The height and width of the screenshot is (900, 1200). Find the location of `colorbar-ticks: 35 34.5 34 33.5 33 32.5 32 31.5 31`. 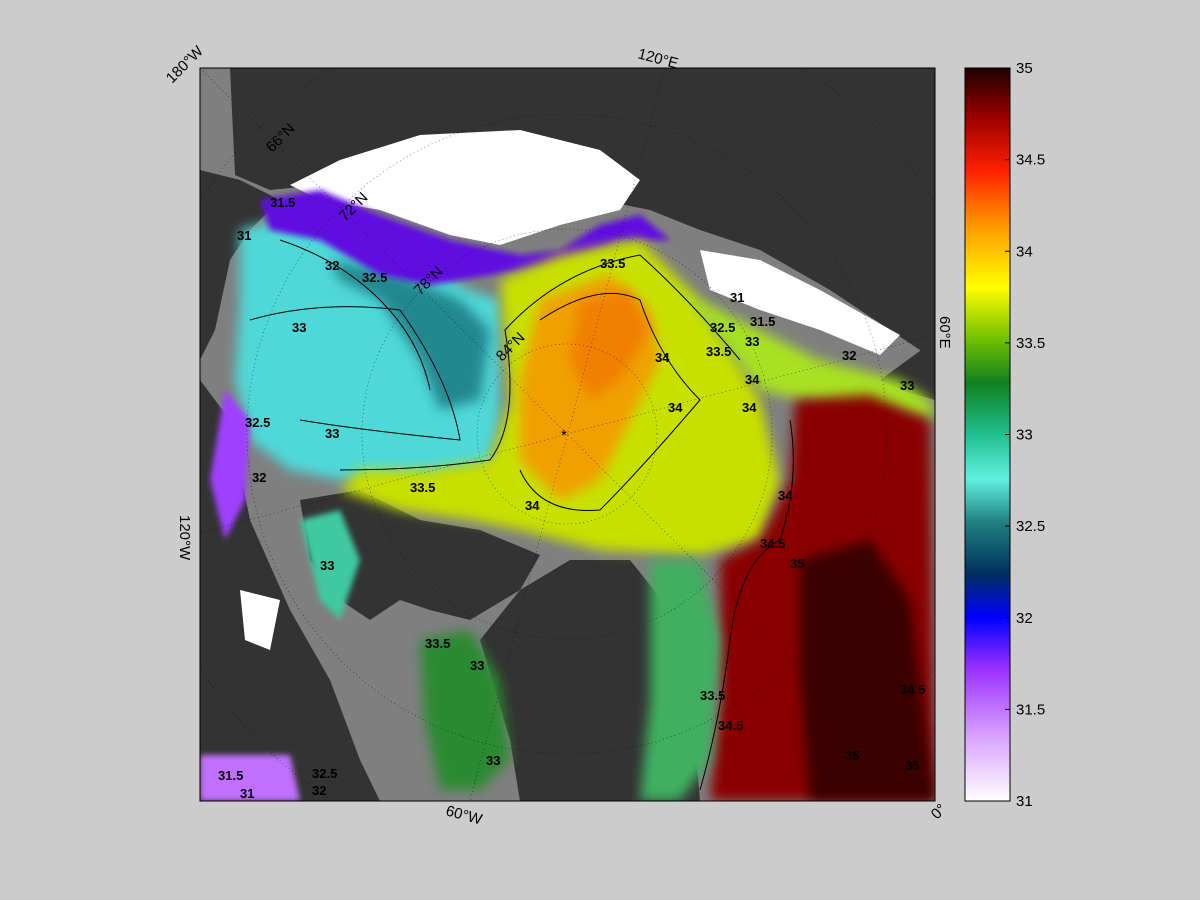

colorbar-ticks: 35 34.5 34 33.5 33 32.5 32 31.5 31 is located at coordinates (1025, 435).